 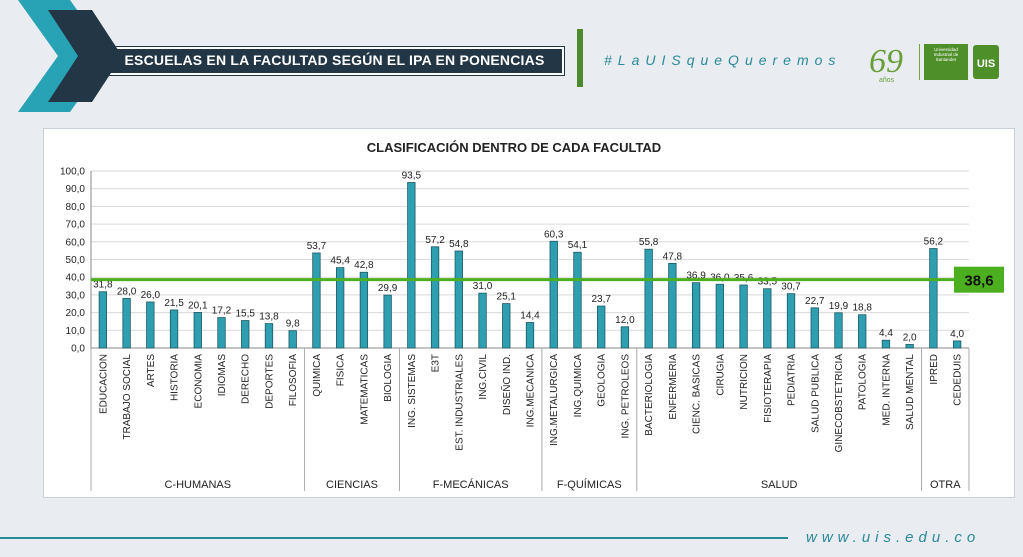 What do you see at coordinates (649, 242) in the screenshot?
I see `data-label: 55,8` at bounding box center [649, 242].